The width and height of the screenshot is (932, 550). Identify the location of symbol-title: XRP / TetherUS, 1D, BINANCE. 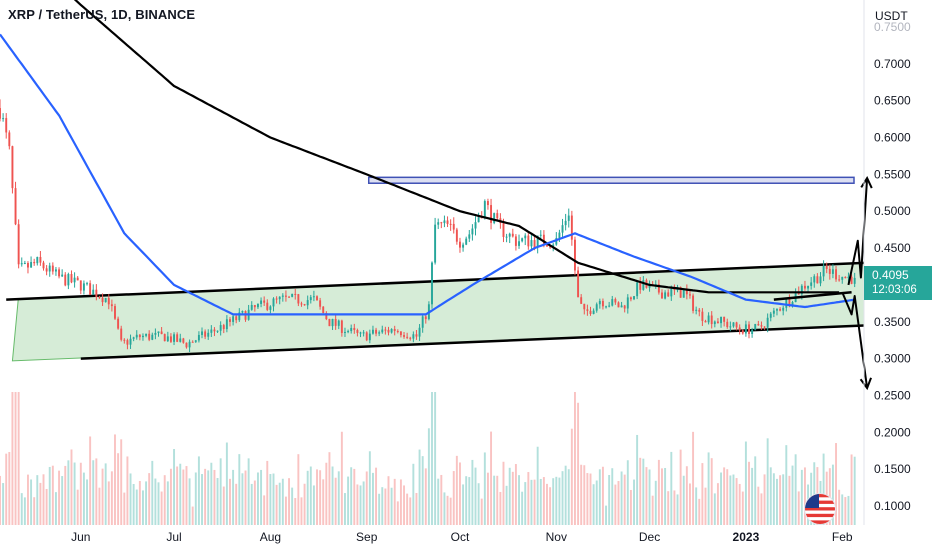
(102, 14).